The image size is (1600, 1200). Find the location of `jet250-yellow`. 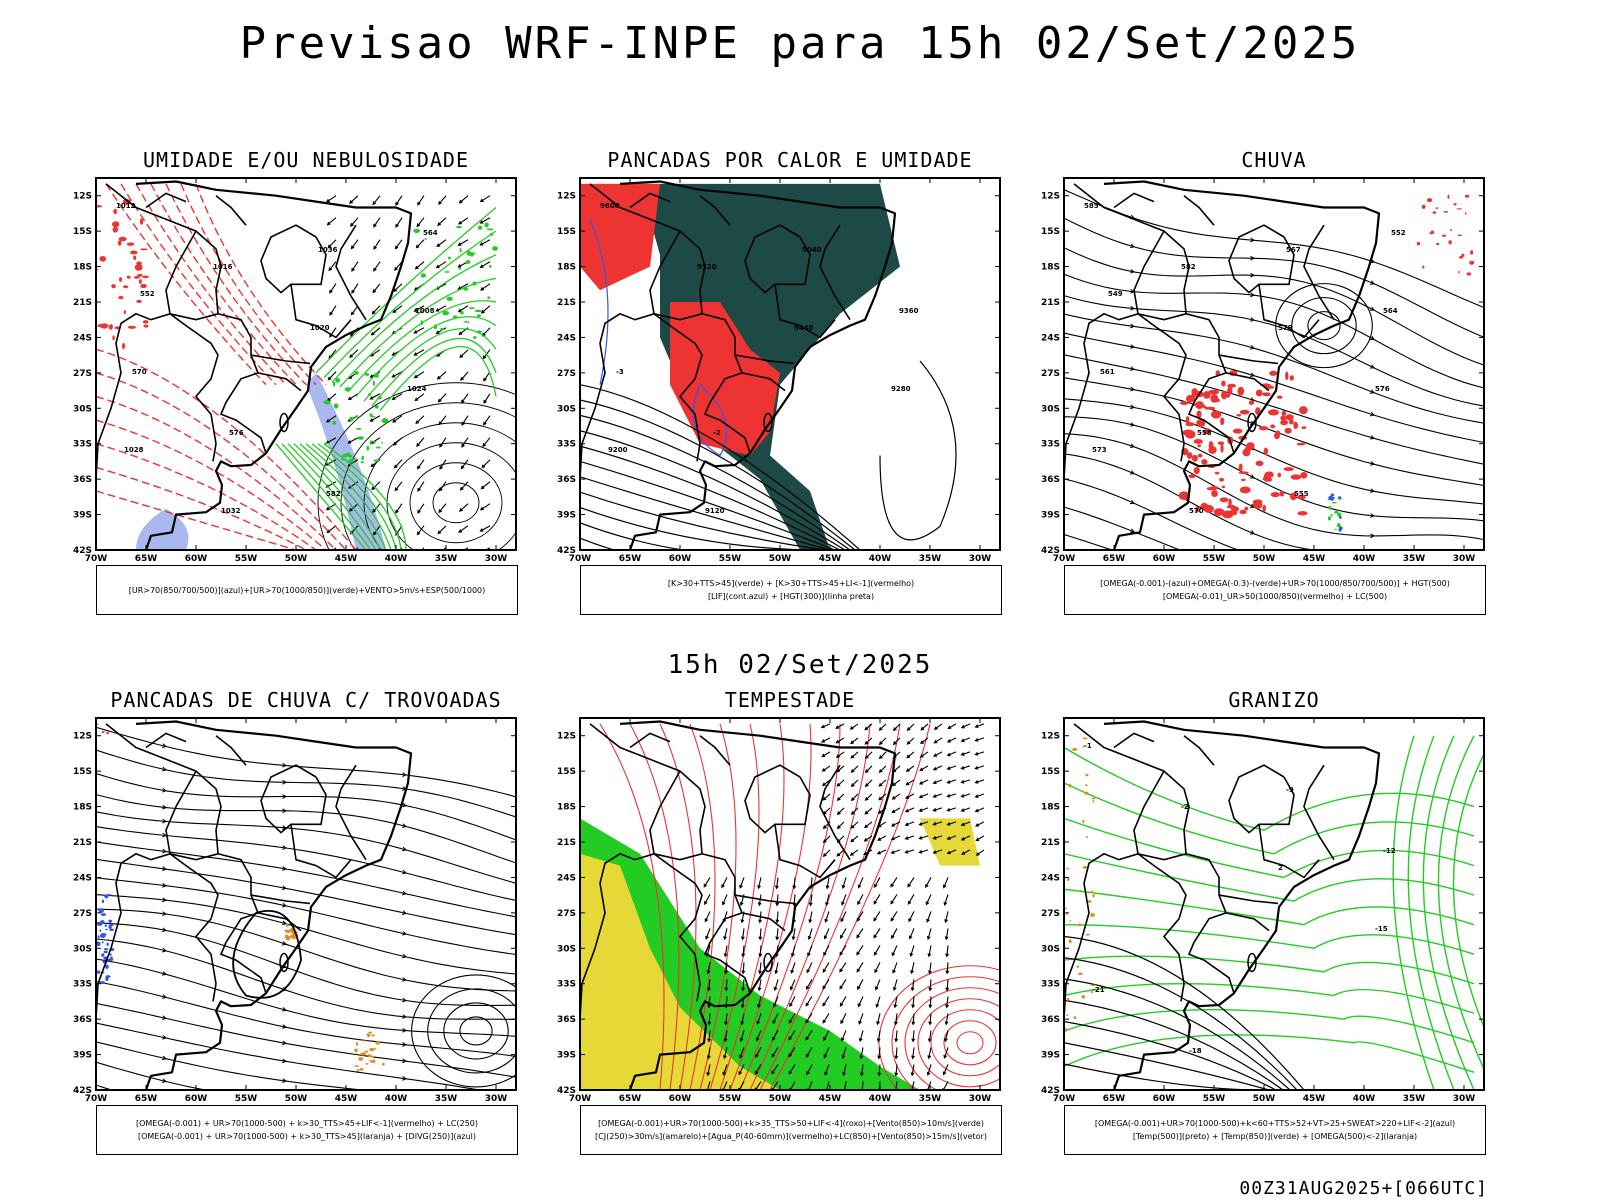

jet250-yellow is located at coordinates (680, 971).